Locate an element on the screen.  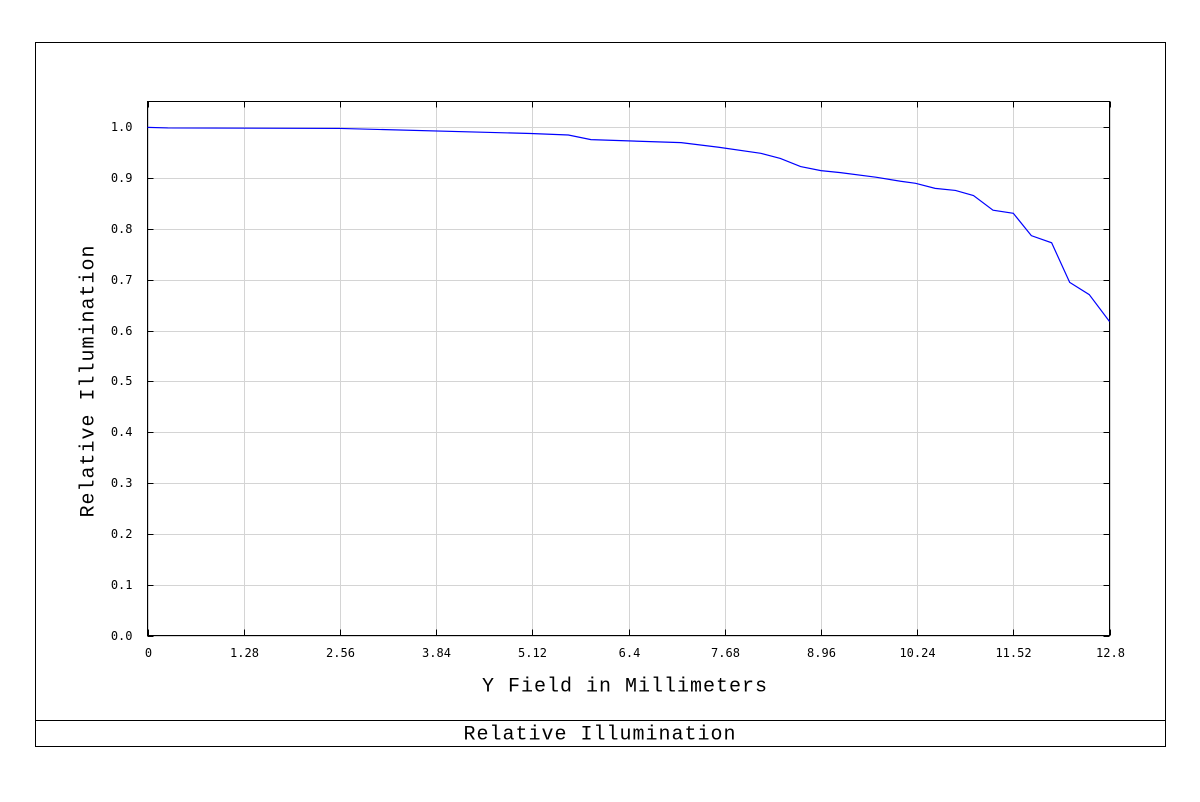
x-tick-label: 7.68 is located at coordinates (725, 653).